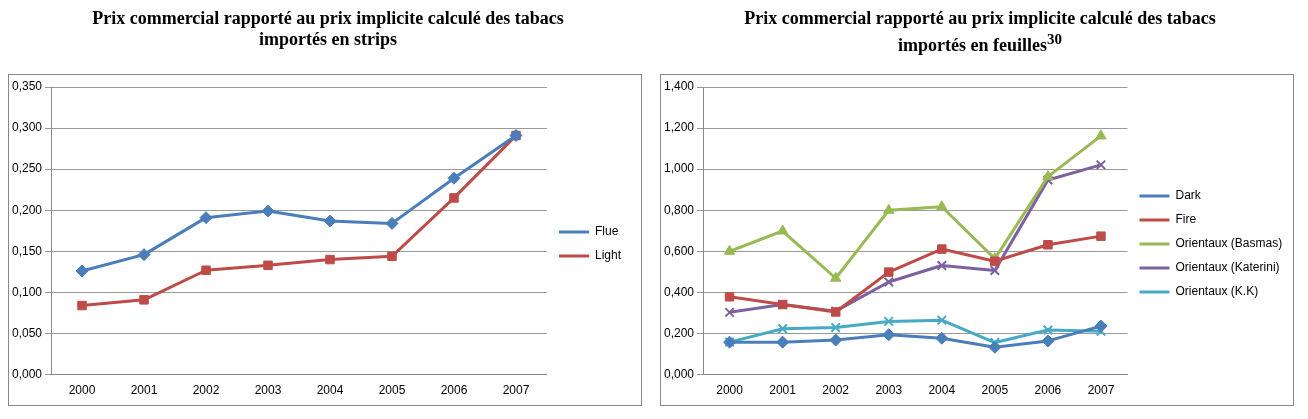 The image size is (1308, 419). What do you see at coordinates (608, 255) in the screenshot?
I see `legend-label: Light` at bounding box center [608, 255].